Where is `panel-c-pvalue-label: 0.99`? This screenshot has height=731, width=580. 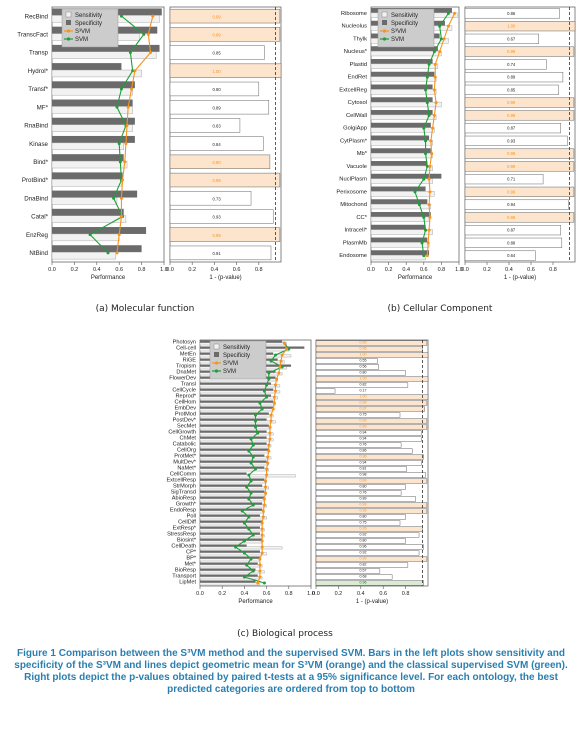 panel-c-pvalue-label: 0.99 is located at coordinates (363, 481).